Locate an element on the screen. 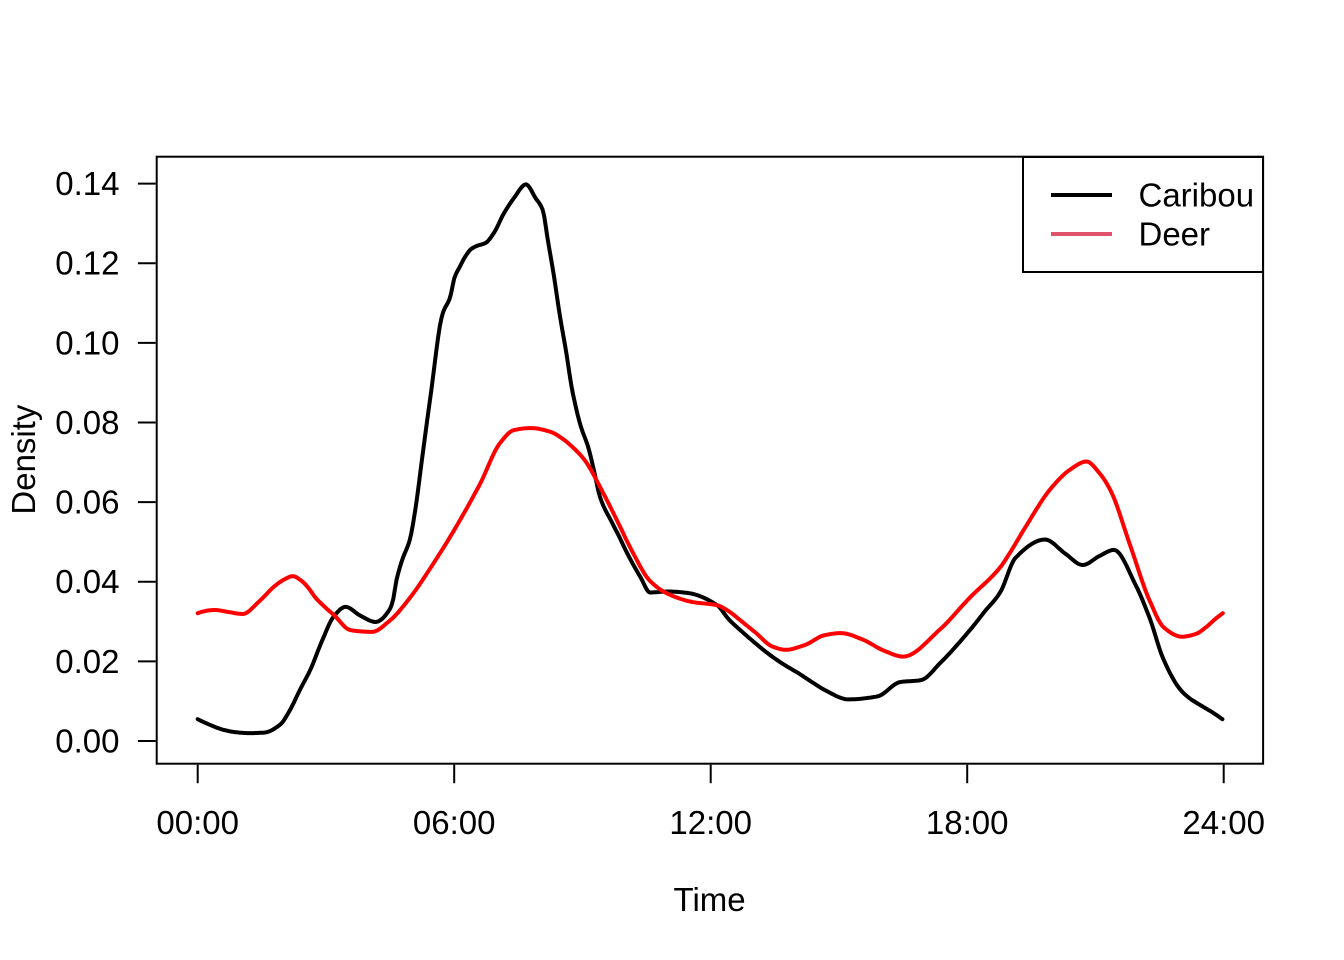 The width and height of the screenshot is (1344, 960). svg-text: Density is located at coordinates (23, 459).